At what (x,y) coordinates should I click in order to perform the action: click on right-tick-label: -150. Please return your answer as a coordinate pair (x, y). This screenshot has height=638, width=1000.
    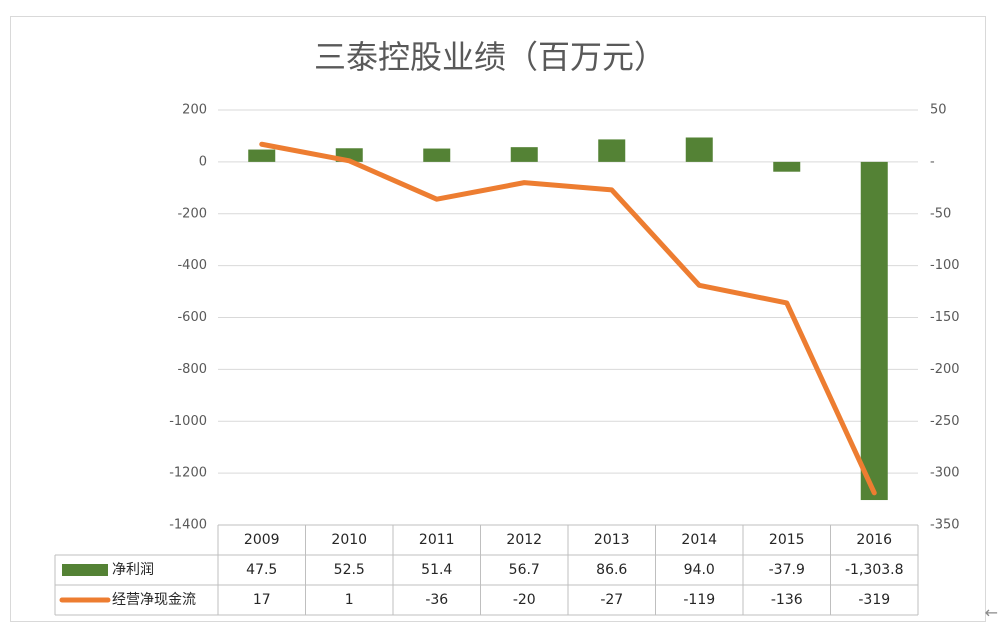
    Looking at the image, I should click on (945, 317).